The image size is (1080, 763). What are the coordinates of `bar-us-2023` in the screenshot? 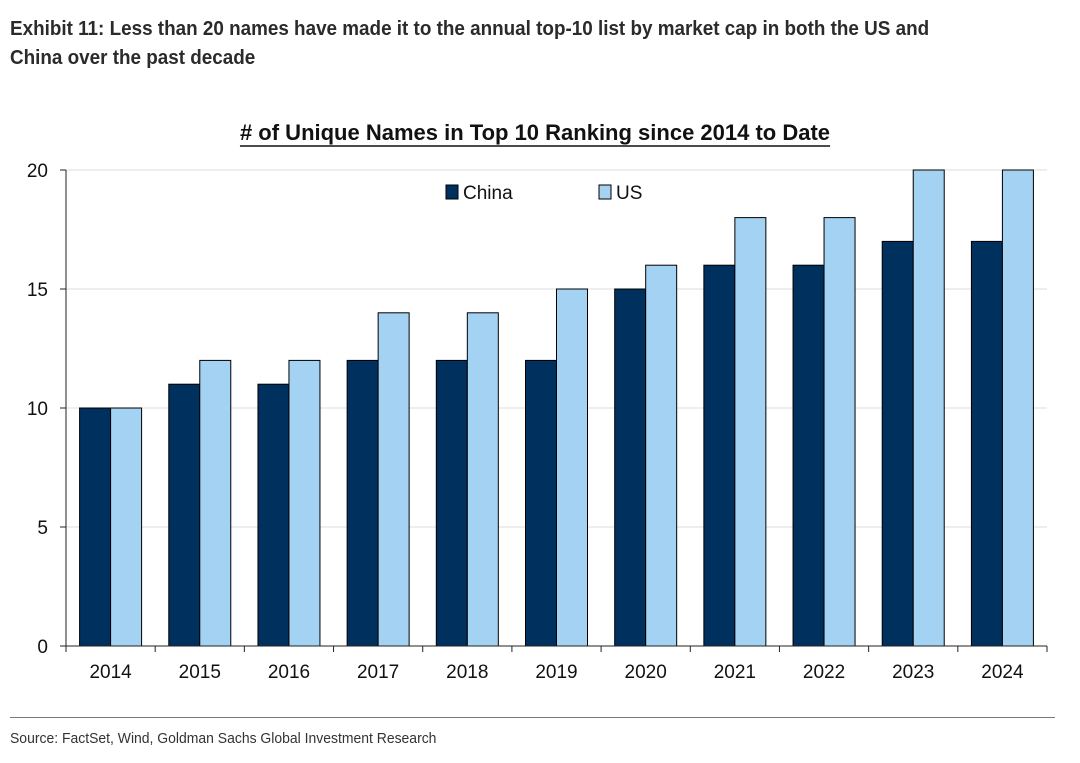 It's located at (928, 408).